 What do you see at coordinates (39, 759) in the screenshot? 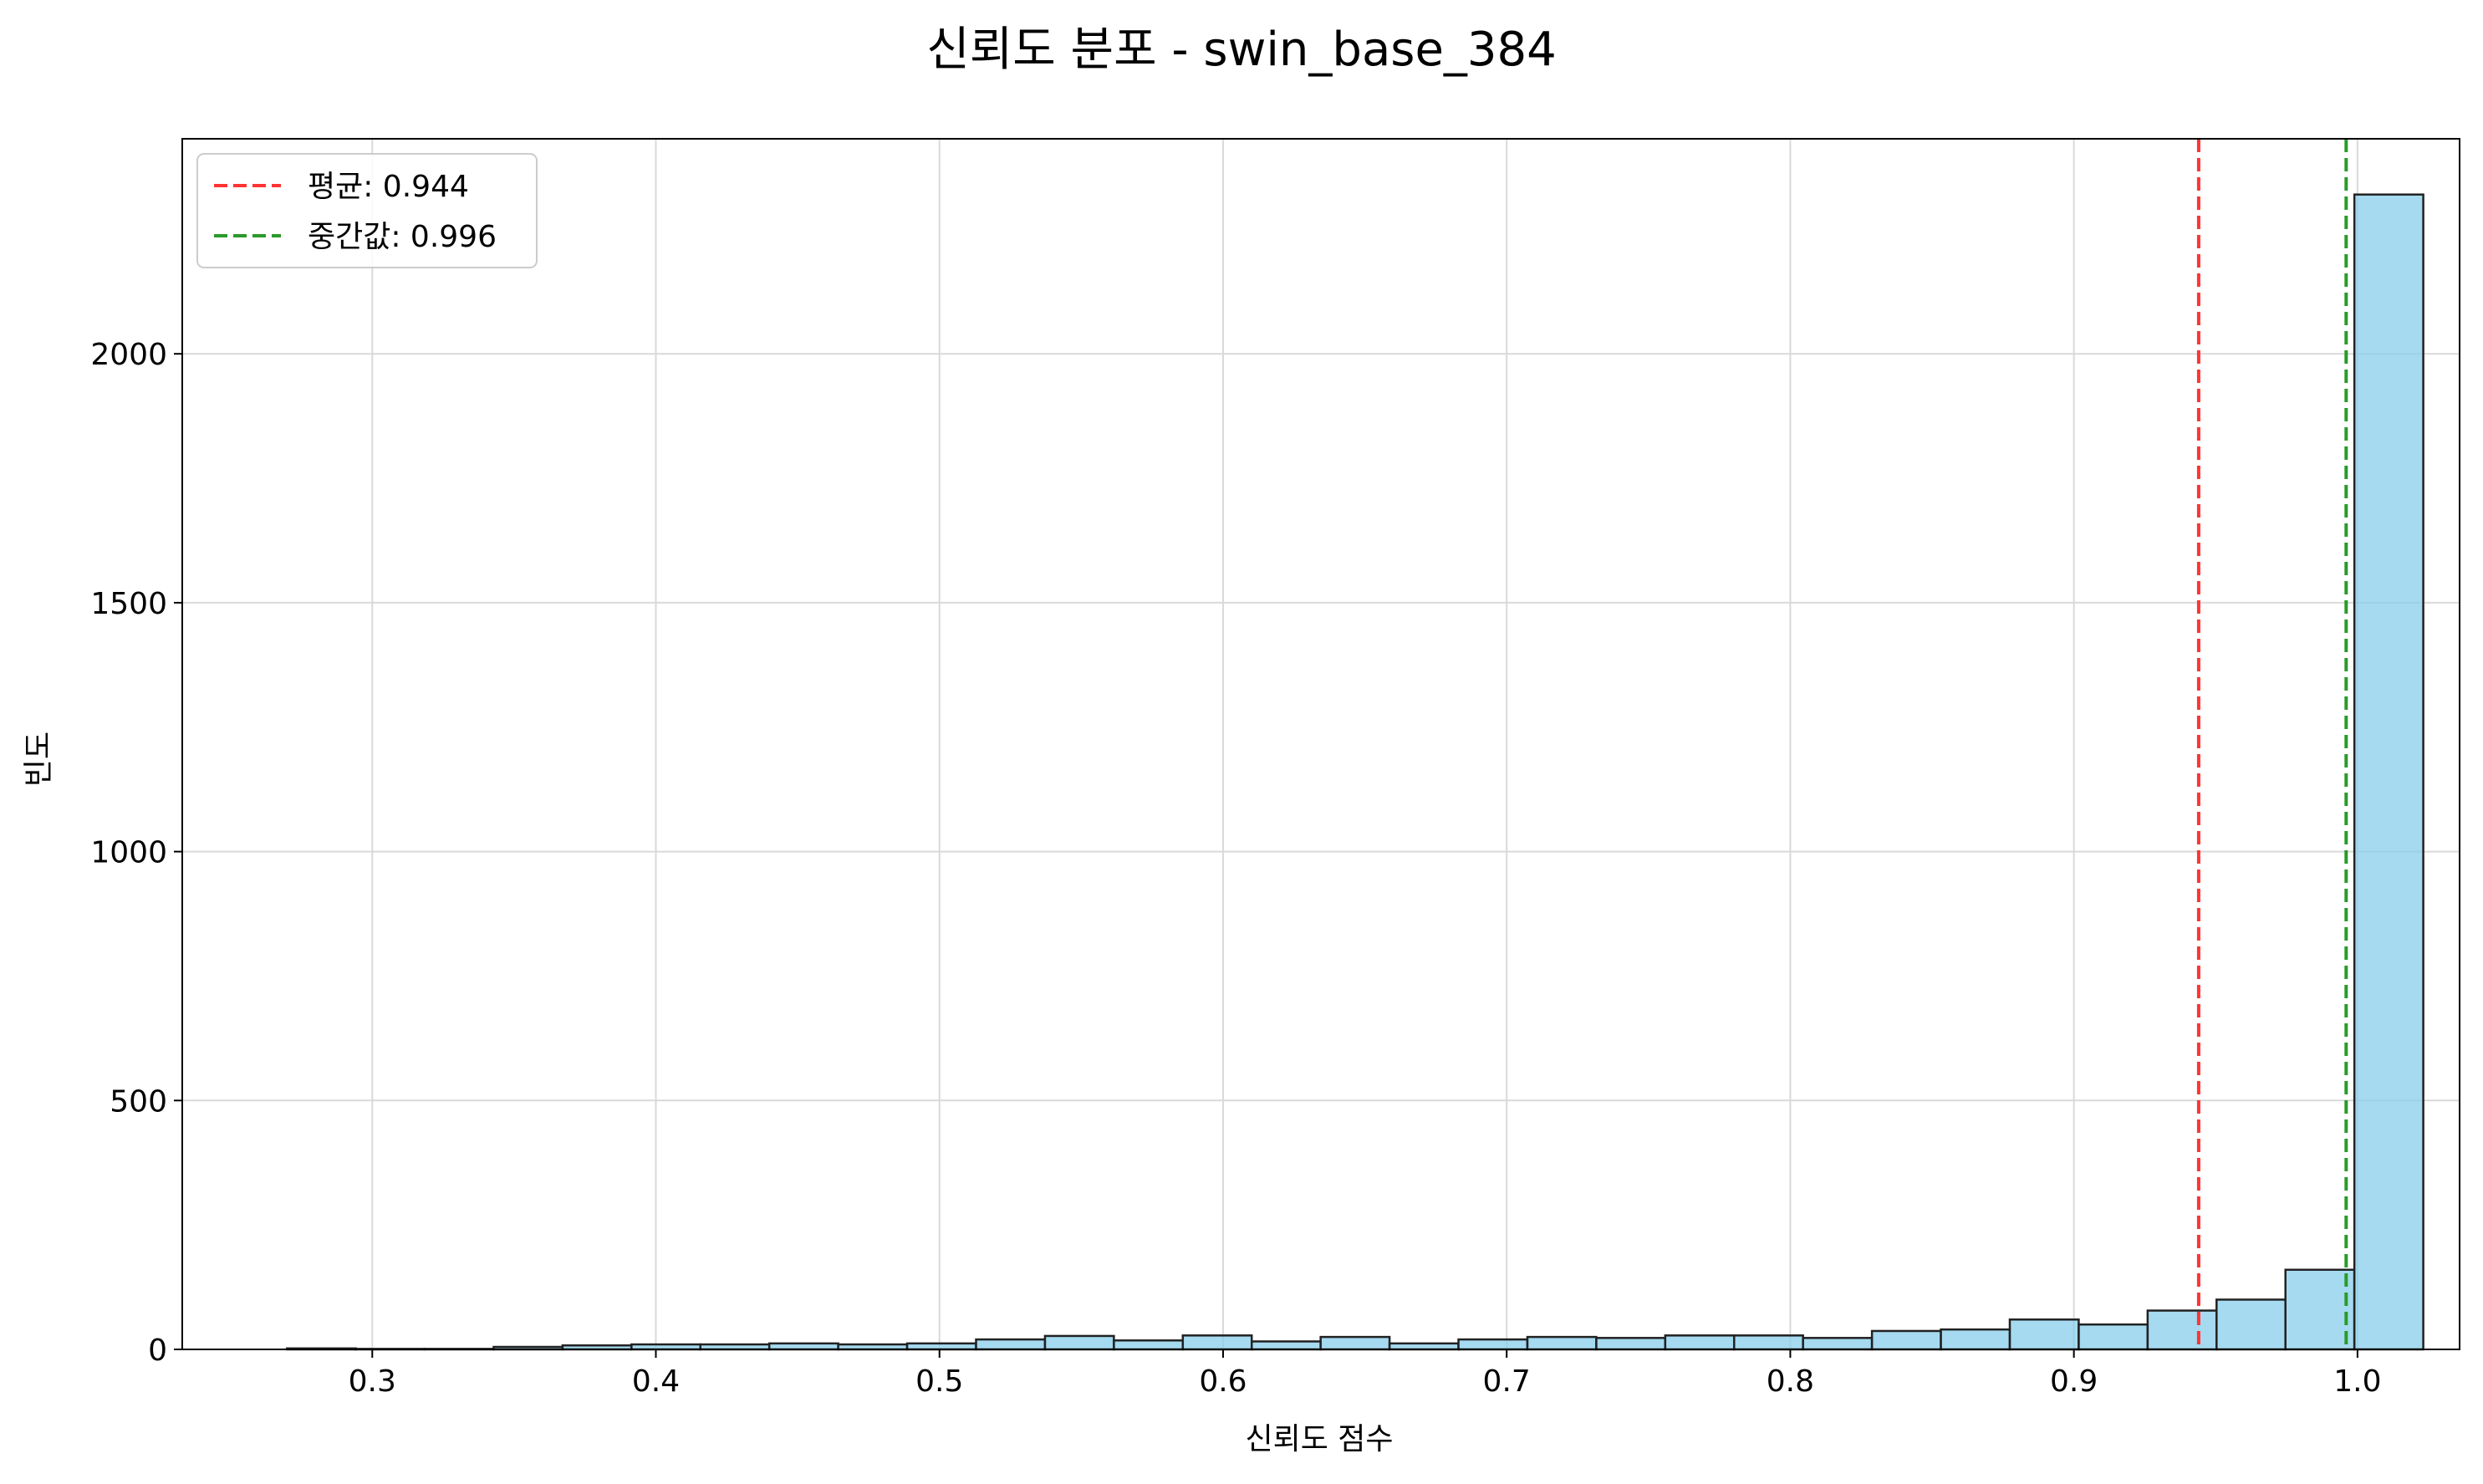
I see `y-axis-label: 빈도` at bounding box center [39, 759].